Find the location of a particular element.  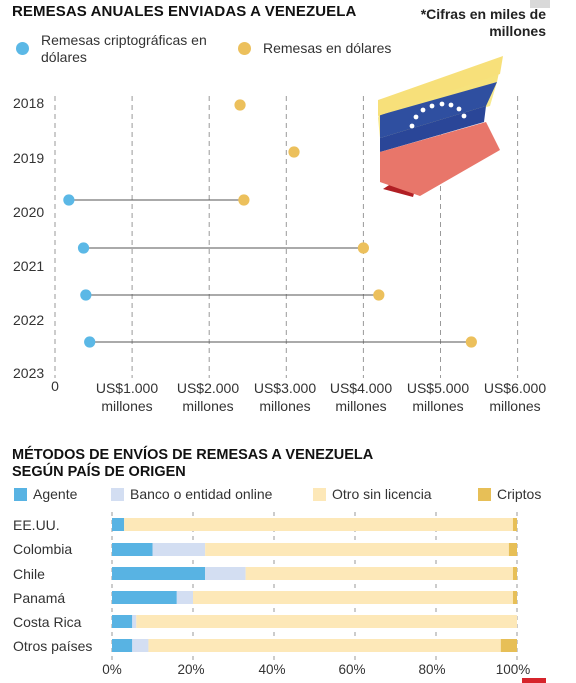

legend-agente-swatch is located at coordinates (20, 494).